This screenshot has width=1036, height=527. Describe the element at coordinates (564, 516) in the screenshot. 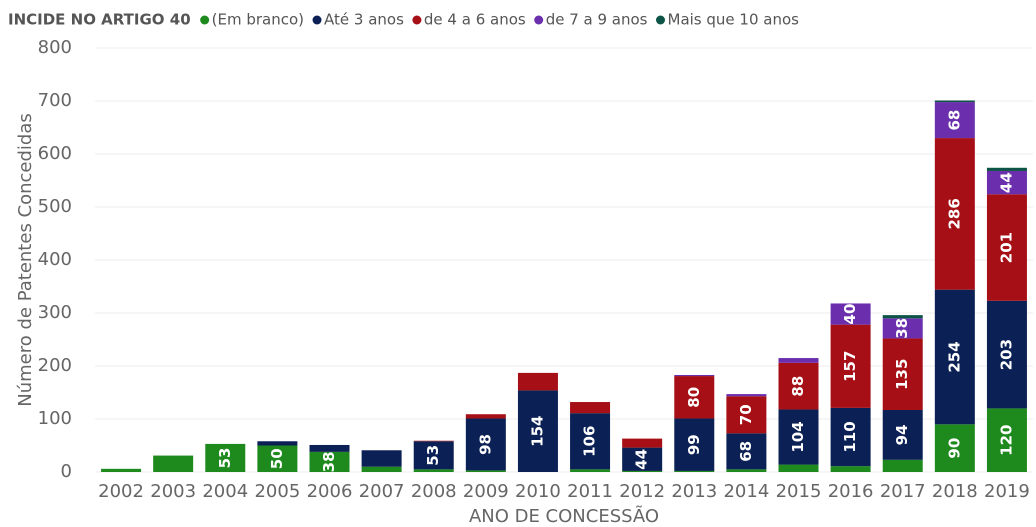

I see `x-axis-title: ANO DE CONCESSÃO` at that location.